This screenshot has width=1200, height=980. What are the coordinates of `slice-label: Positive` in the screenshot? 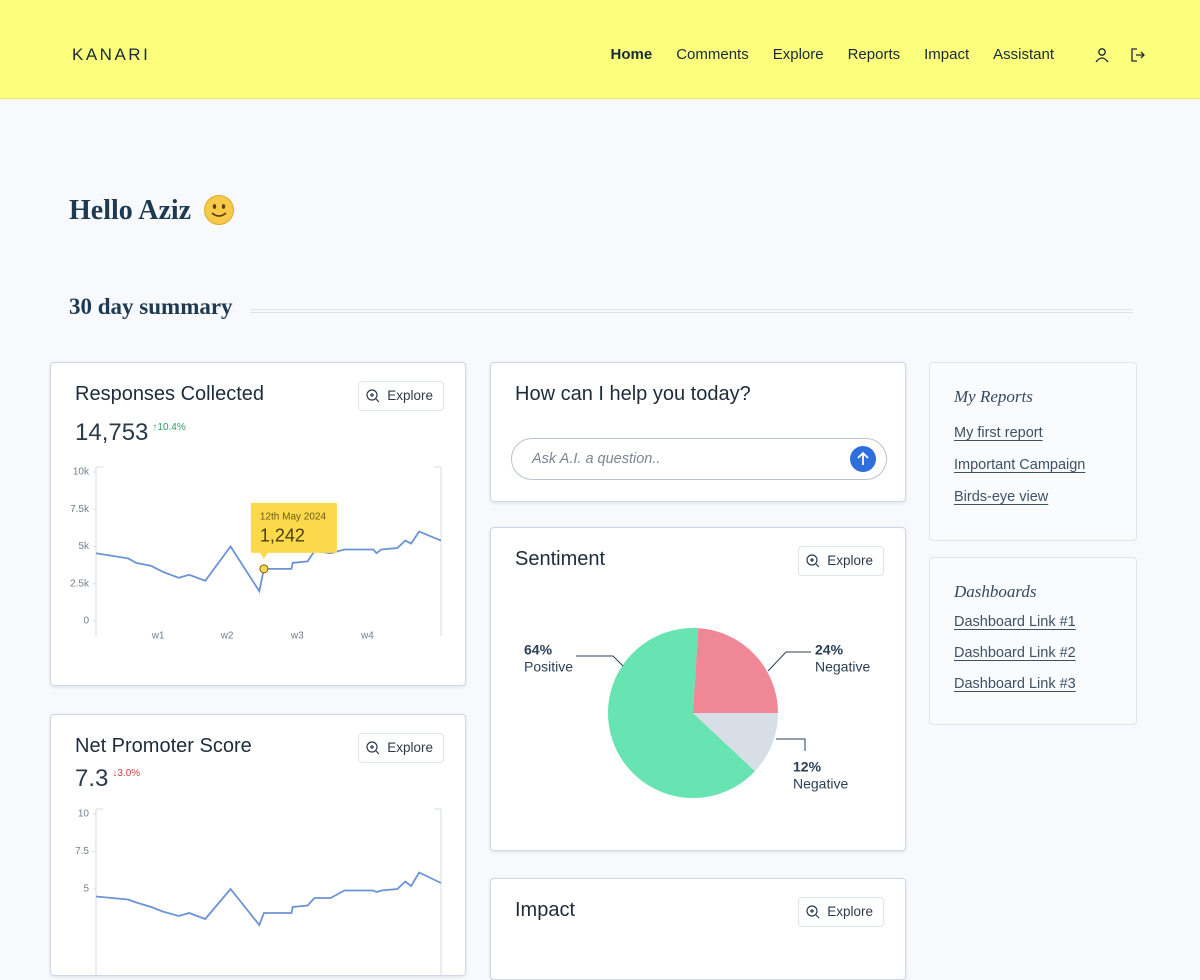 It's located at (548, 667).